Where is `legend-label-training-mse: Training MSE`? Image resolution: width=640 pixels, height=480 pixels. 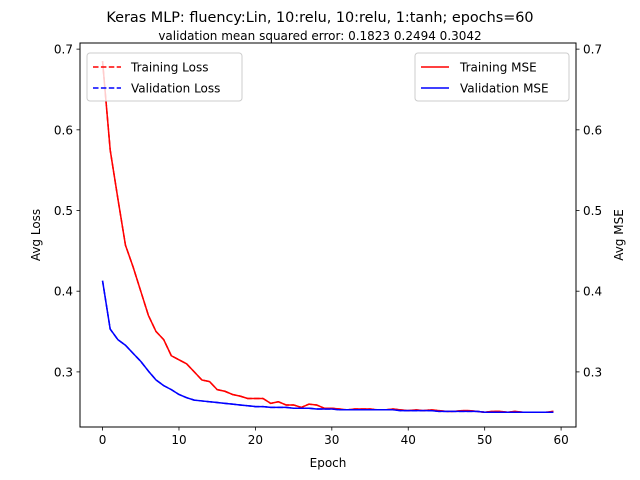
legend-label-training-mse: Training MSE is located at coordinates (498, 68).